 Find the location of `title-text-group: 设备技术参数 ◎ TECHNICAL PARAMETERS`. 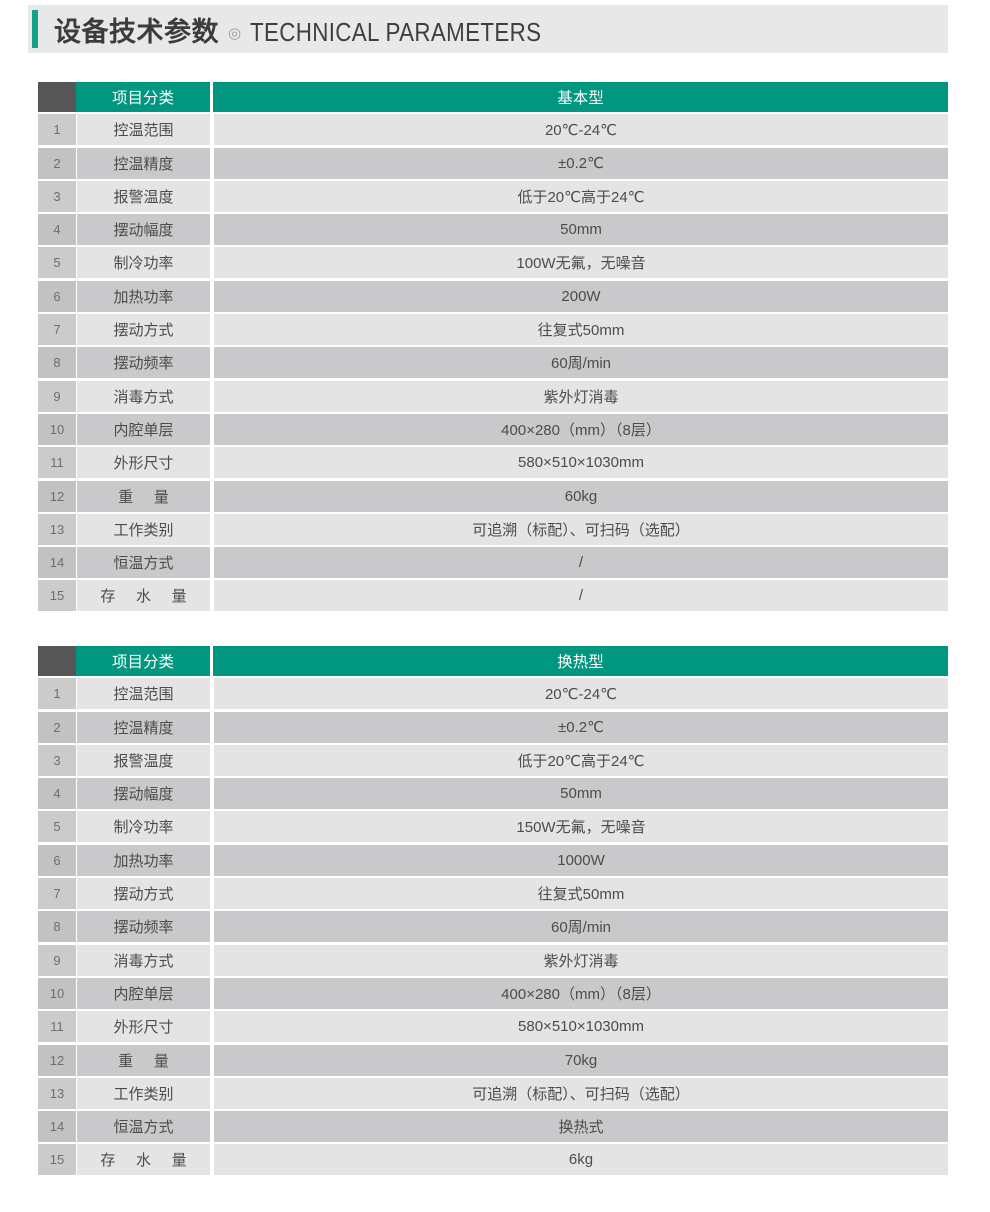

title-text-group: 设备技术参数 ◎ TECHNICAL PARAMETERS is located at coordinates (321, 29).